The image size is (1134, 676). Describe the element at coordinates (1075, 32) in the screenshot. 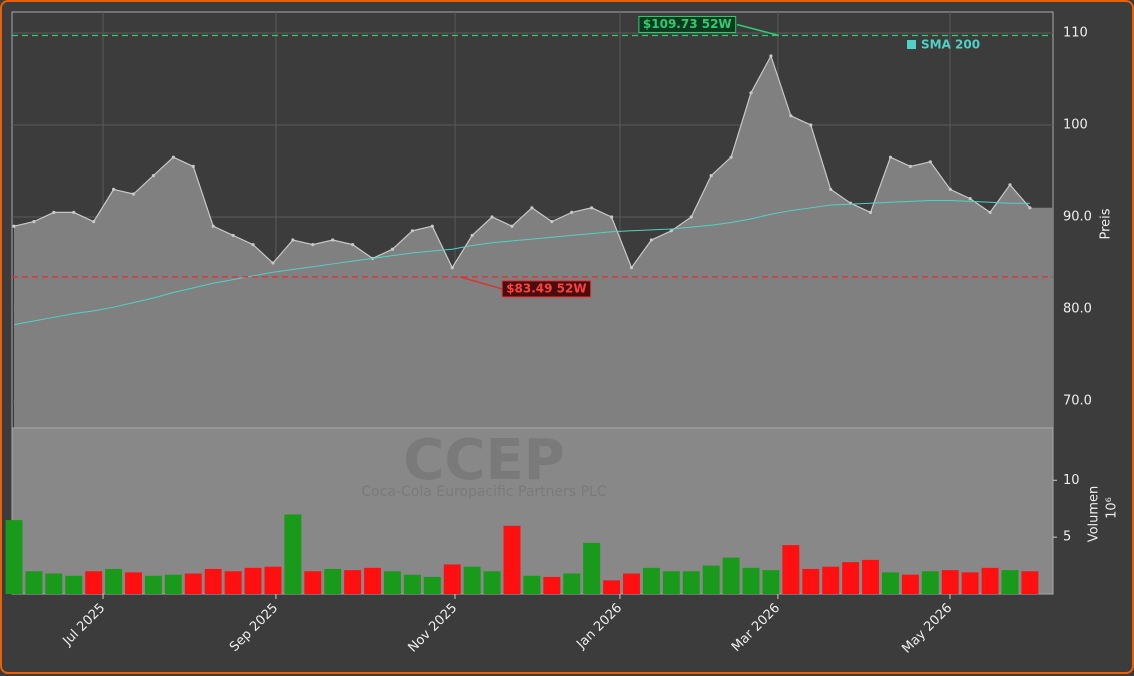

I see `y-tick-label: 110` at that location.